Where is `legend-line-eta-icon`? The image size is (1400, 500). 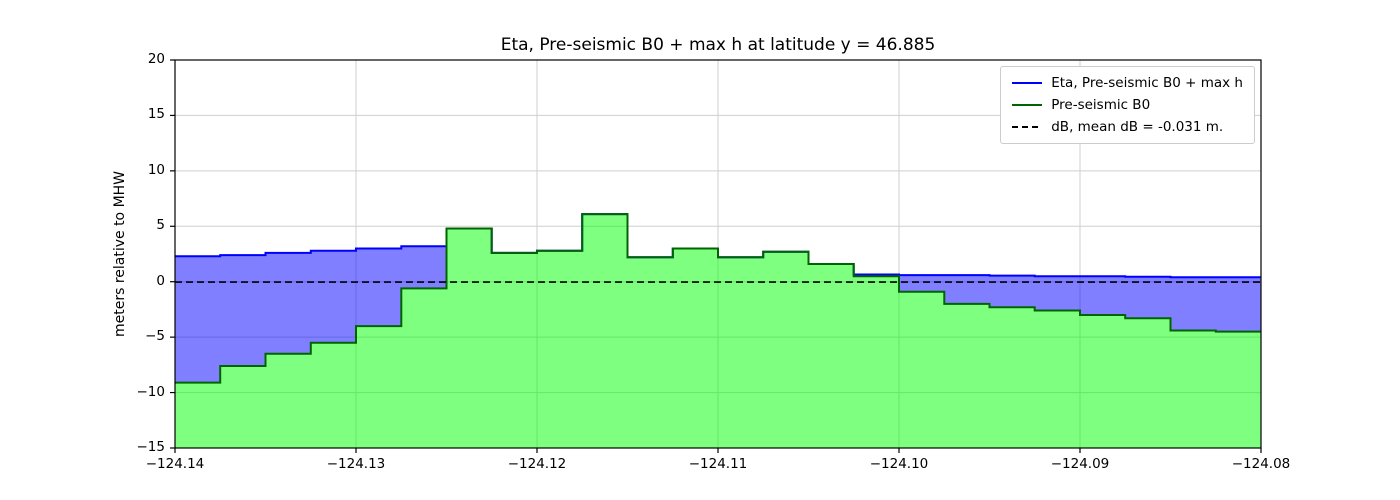 legend-line-eta-icon is located at coordinates (1027, 83).